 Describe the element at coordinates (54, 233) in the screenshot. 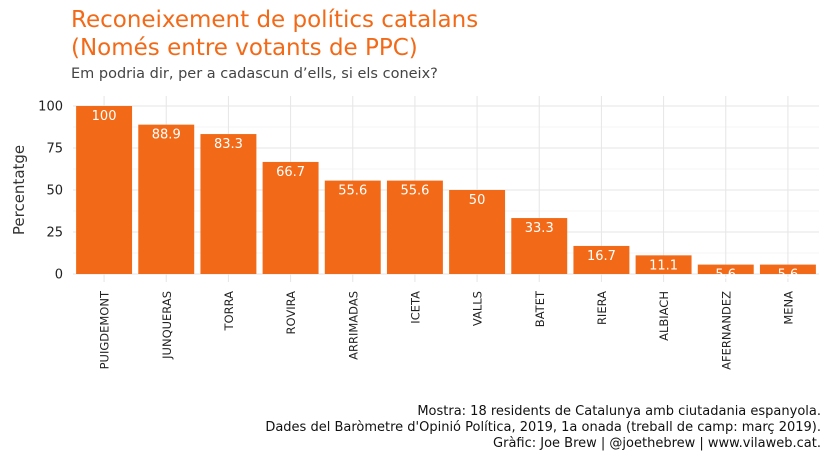

I see `y-tick-label: 25` at that location.